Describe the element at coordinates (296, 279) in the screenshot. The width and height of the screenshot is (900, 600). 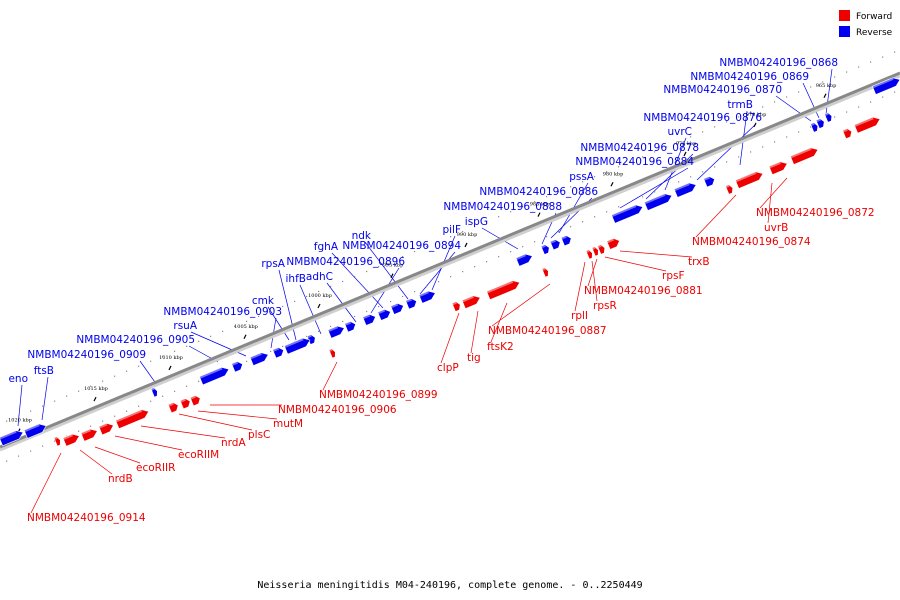
I see `reverse-gene-label: ihfB` at that location.